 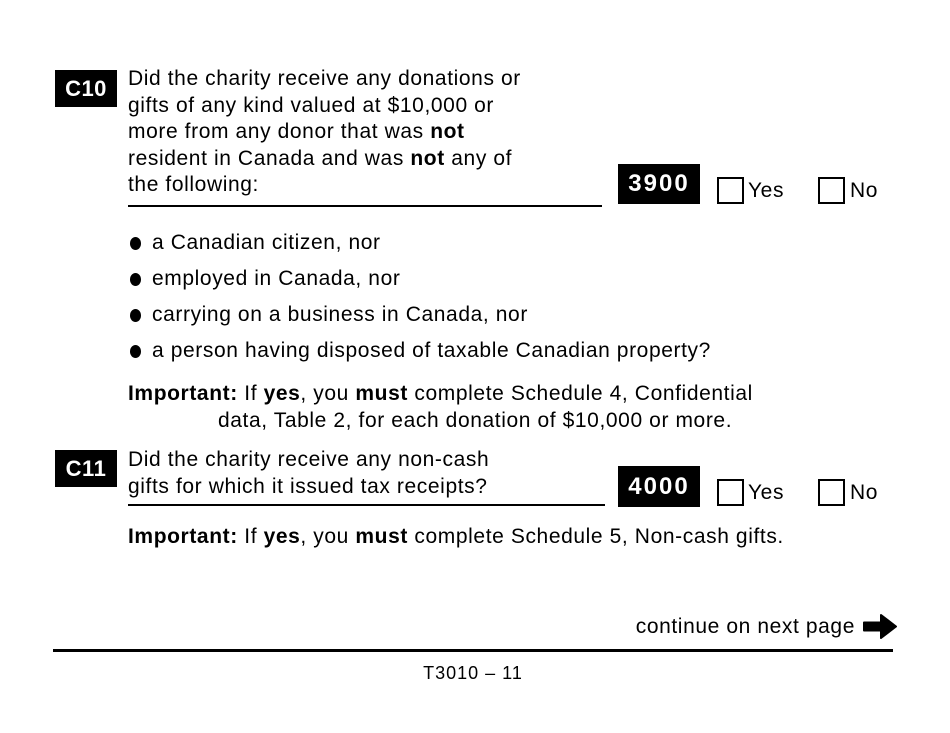 I want to click on section-label-c11-text: C11, so click(x=86, y=468).